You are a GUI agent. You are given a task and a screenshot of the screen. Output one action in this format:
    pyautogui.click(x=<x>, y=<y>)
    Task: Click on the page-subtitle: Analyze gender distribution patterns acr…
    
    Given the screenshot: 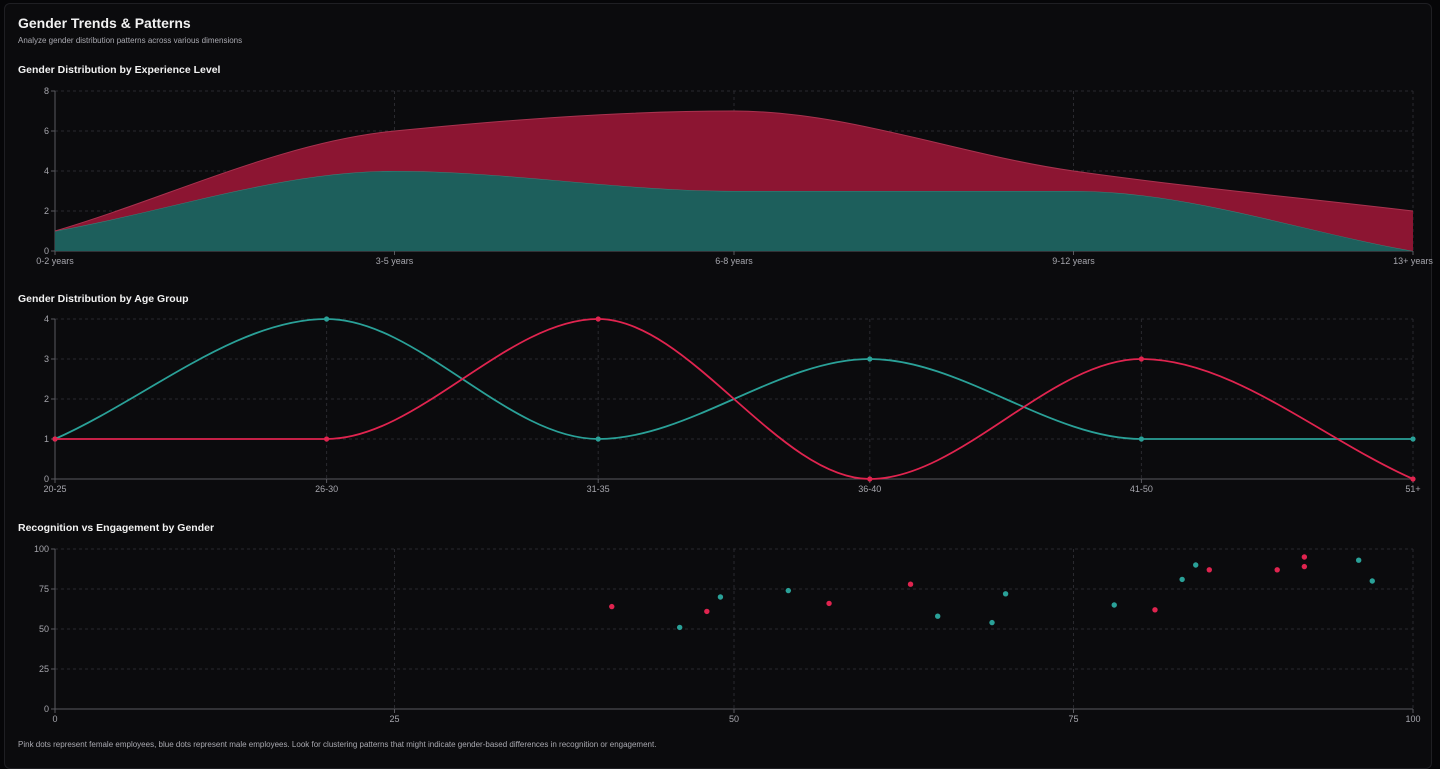 What is the action you would take?
    pyautogui.click(x=130, y=40)
    